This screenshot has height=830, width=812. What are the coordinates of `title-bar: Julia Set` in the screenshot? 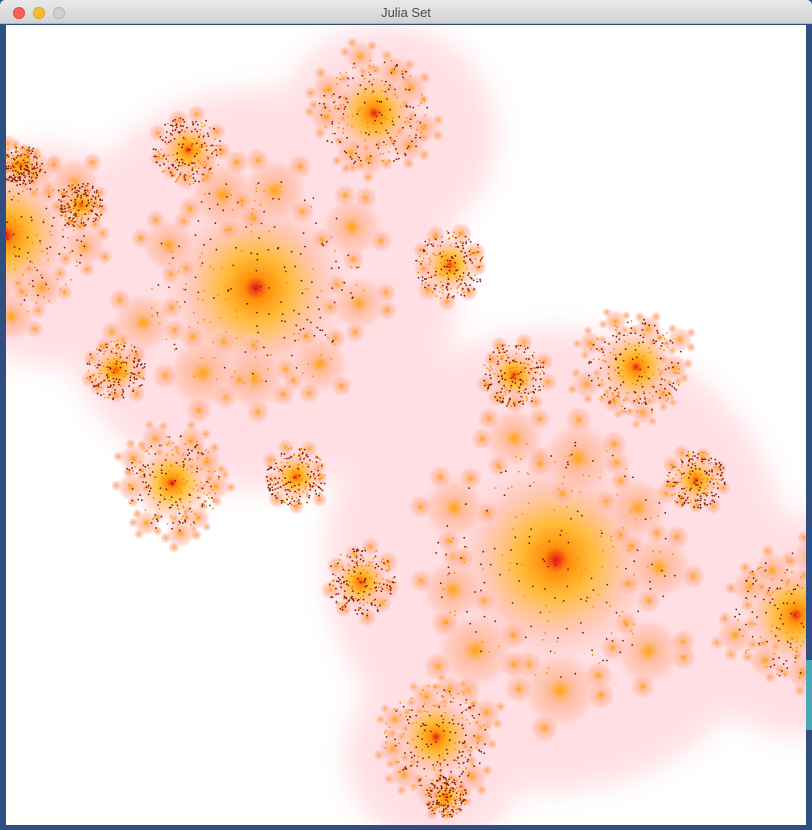 It's located at (406, 12).